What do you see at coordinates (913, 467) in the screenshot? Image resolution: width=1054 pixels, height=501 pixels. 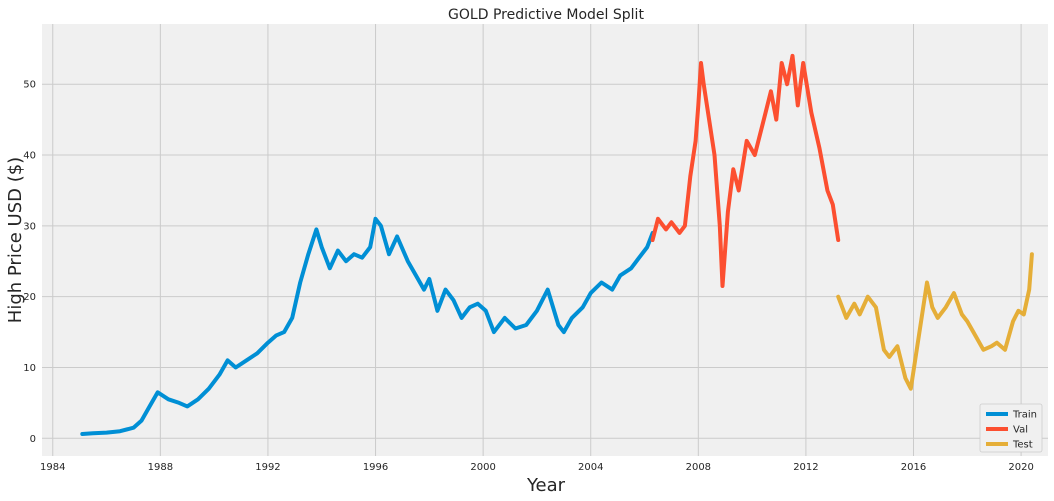 I see `x-tick-label: 2016` at bounding box center [913, 467].